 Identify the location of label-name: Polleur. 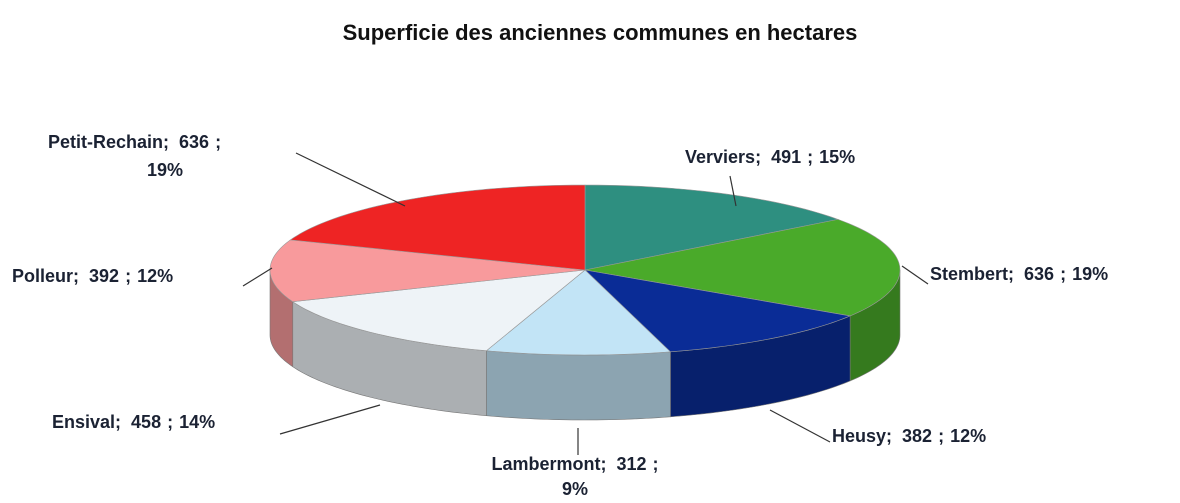
(42, 276).